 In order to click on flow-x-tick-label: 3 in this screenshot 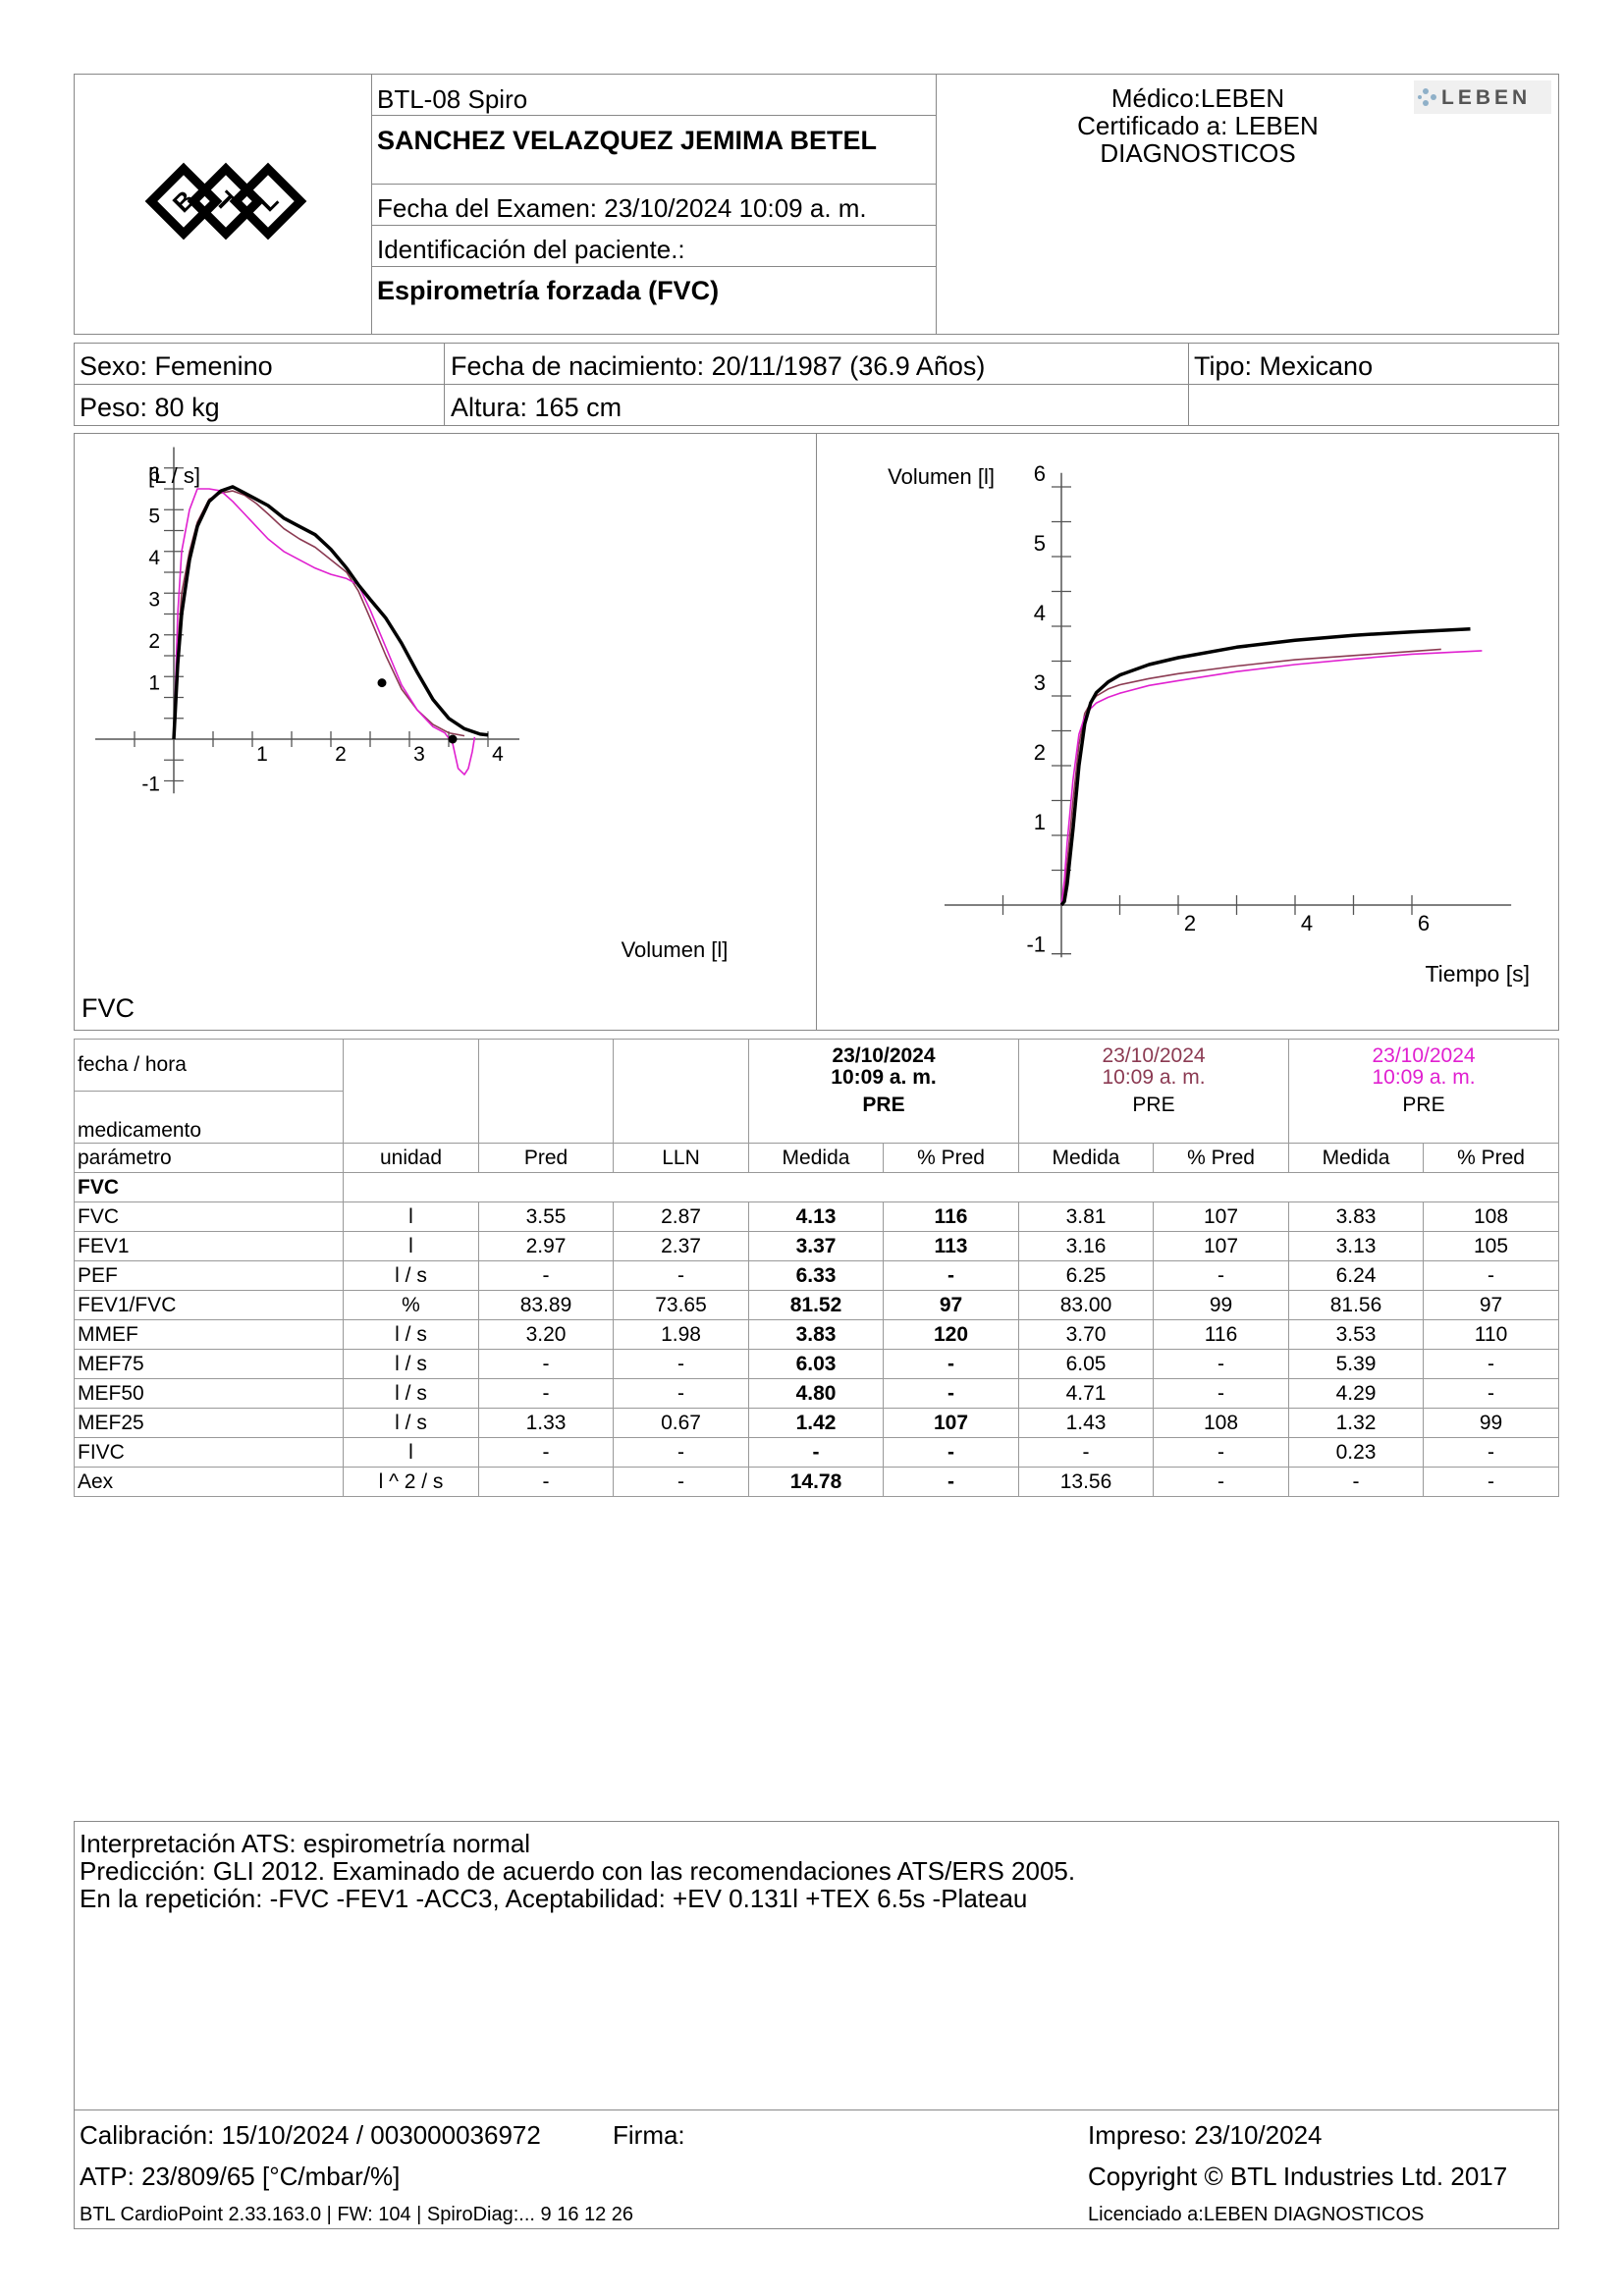, I will do `click(419, 754)`.